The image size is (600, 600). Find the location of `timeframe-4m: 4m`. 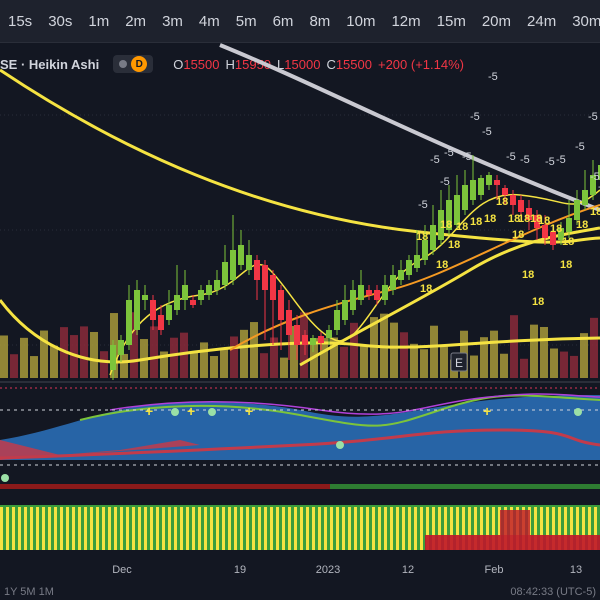

timeframe-4m: 4m is located at coordinates (209, 21).